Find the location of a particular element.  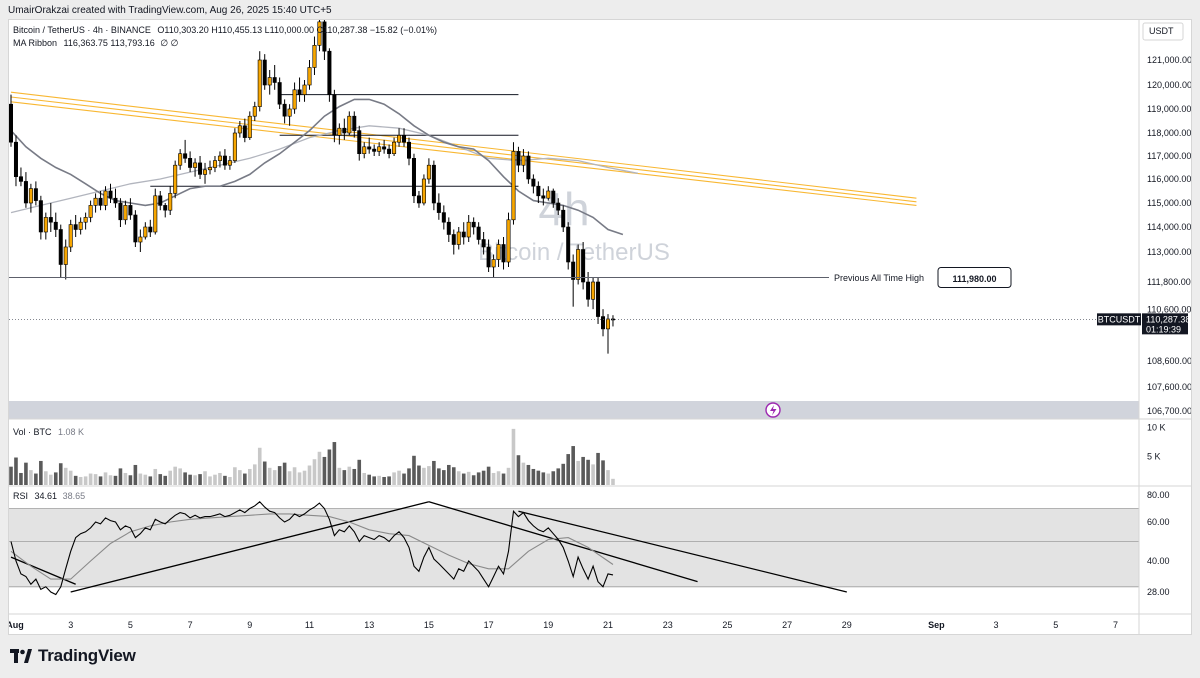

time-tick-label: 23 is located at coordinates (668, 625).